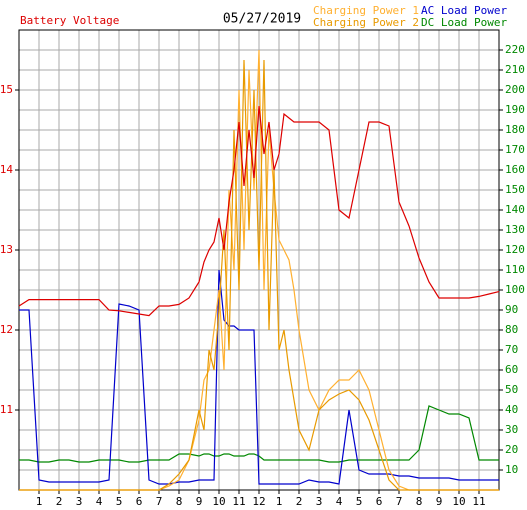 The image size is (527, 510). Describe the element at coordinates (262, 19) in the screenshot. I see `chart-title: 05/27/2019` at that location.